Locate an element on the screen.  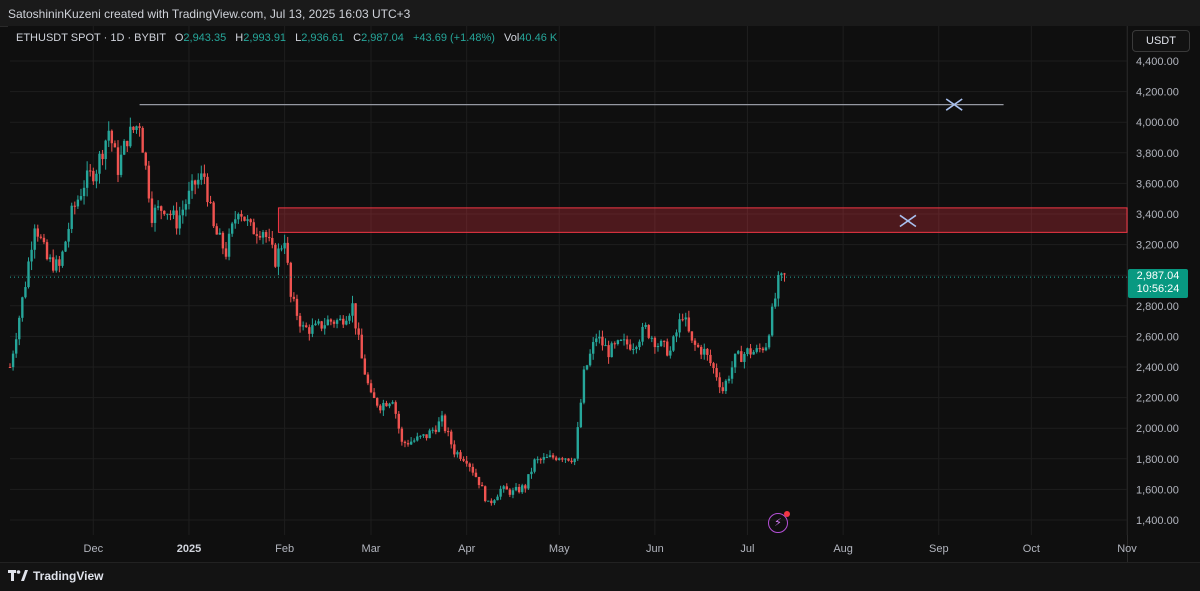
y-tick-label: 1,600.00 is located at coordinates (1157, 490).